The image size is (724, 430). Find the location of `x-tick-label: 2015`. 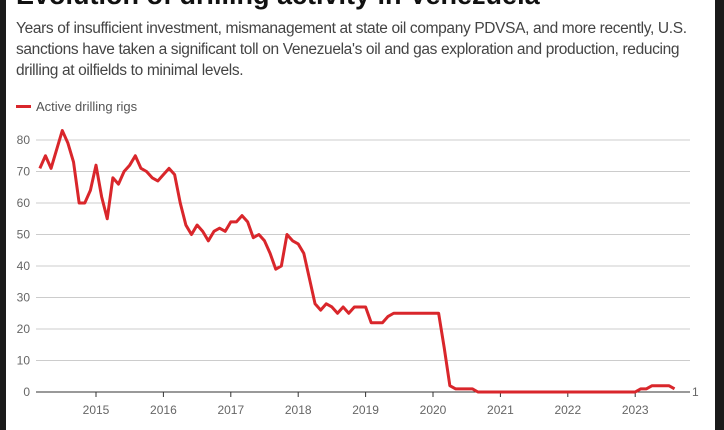

x-tick-label: 2015 is located at coordinates (96, 410).